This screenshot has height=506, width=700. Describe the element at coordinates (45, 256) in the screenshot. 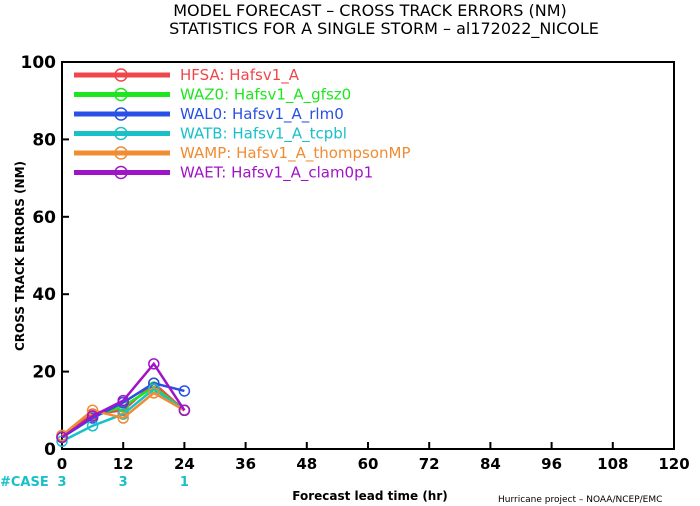

I see `y-axis-ticks: 0 20 40 60 80 100` at that location.